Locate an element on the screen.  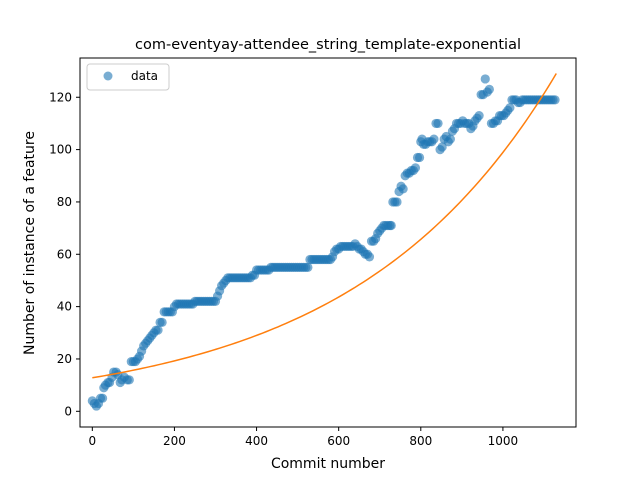
x-tick-label: 800 is located at coordinates (420, 441).